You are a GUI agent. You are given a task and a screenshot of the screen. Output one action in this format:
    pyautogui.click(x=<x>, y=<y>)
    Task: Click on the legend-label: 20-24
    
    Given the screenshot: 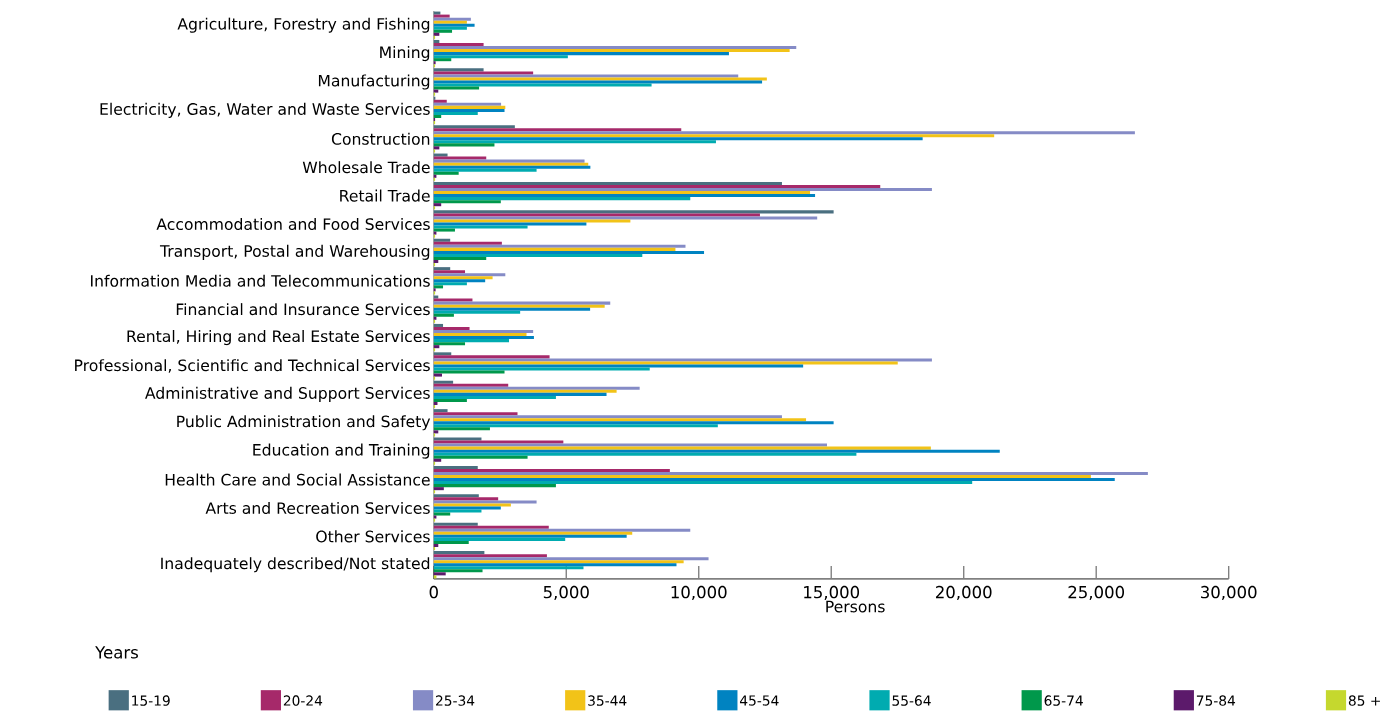 What is the action you would take?
    pyautogui.click(x=303, y=700)
    